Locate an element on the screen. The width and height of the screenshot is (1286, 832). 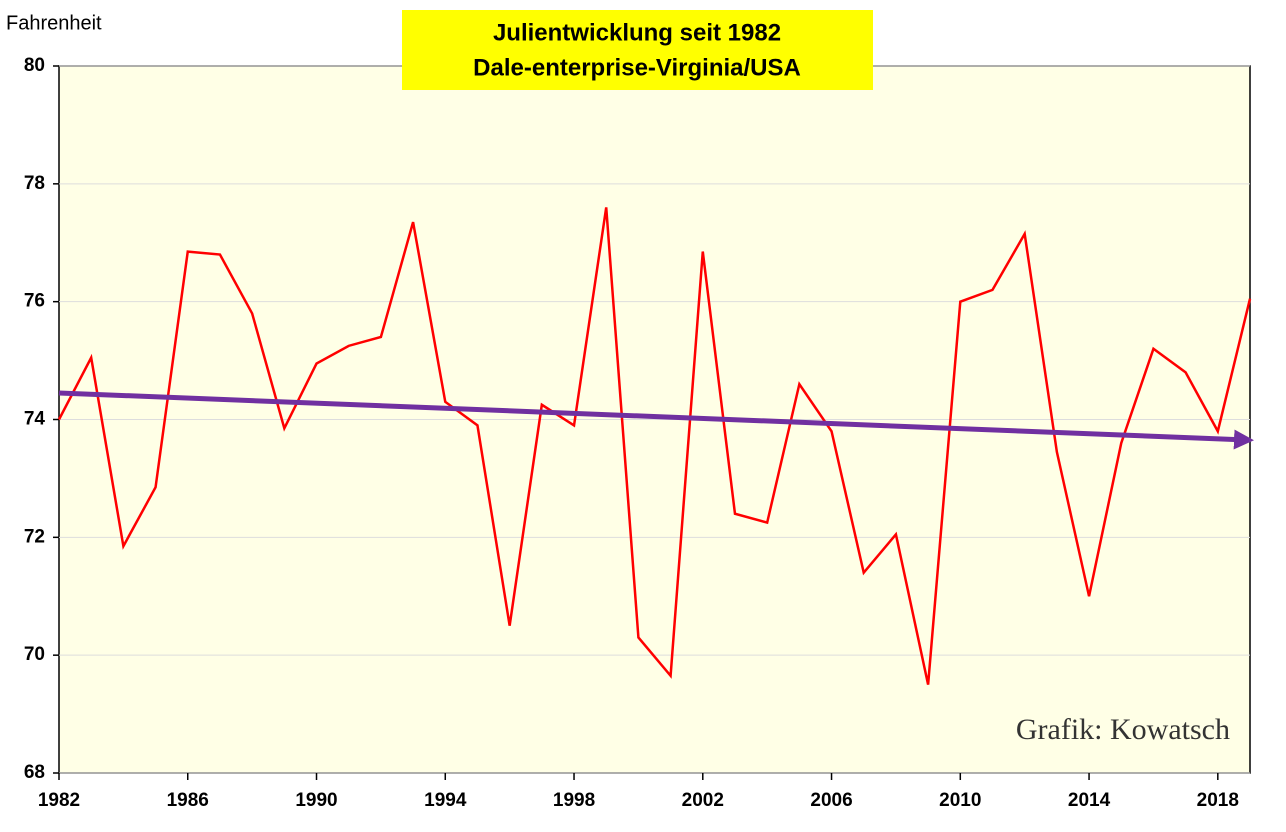
x-tick-label: 1998 is located at coordinates (574, 800).